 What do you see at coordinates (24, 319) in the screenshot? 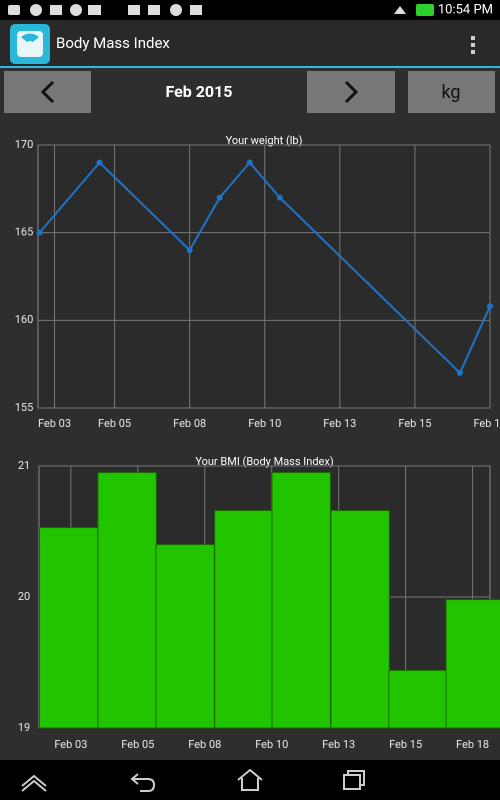
I see `y-tick-label: 160` at bounding box center [24, 319].